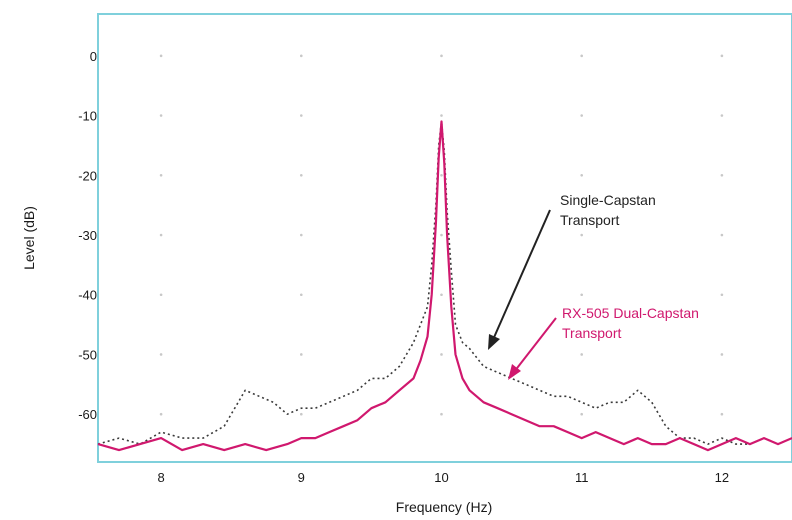 Image resolution: width=792 pixels, height=520 pixels. What do you see at coordinates (87, 414) in the screenshot?
I see `y-tick-label: -60` at bounding box center [87, 414].